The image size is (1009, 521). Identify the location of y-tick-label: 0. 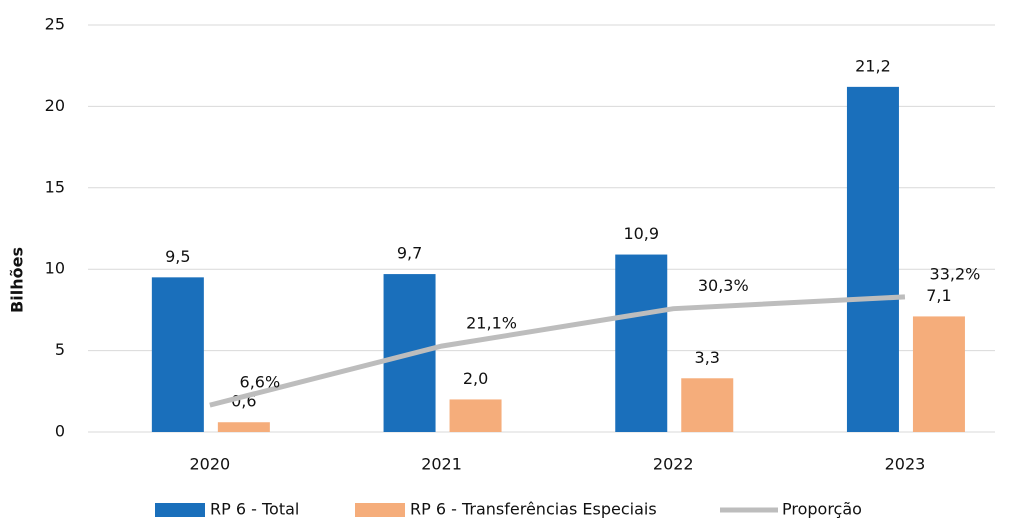
(60, 431).